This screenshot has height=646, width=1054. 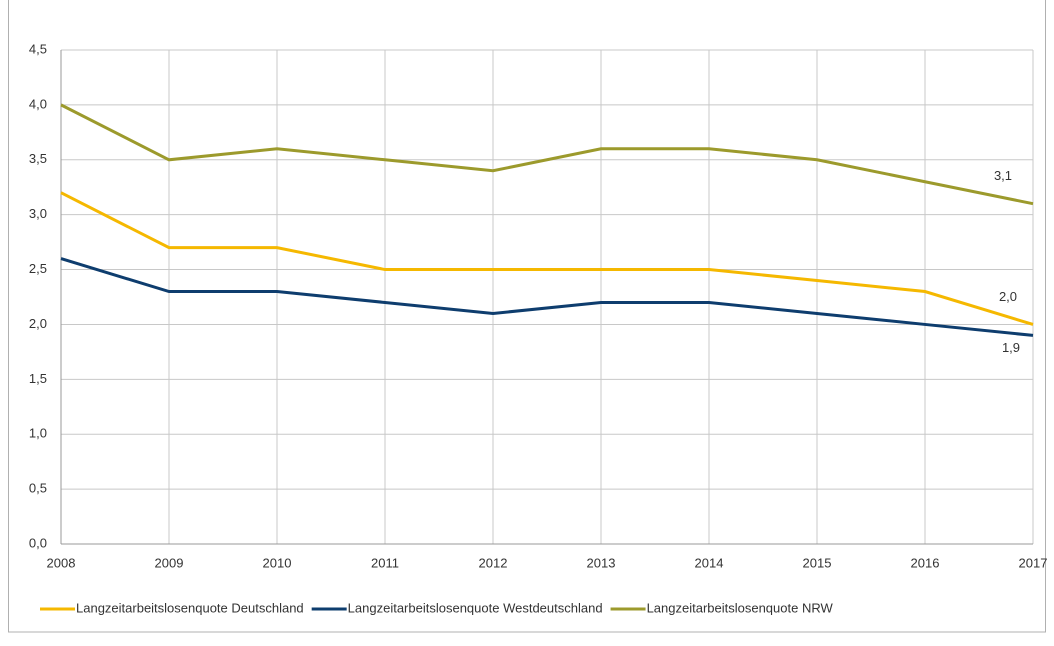 What do you see at coordinates (38, 213) in the screenshot?
I see `y-tick-label: 3,0` at bounding box center [38, 213].